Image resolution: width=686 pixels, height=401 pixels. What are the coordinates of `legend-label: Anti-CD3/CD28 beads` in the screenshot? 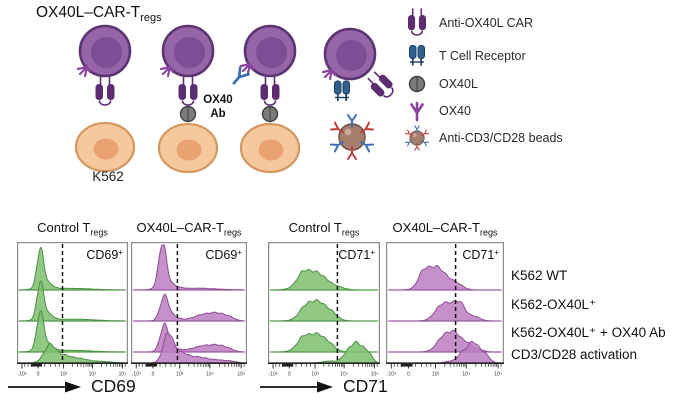 It's located at (501, 138).